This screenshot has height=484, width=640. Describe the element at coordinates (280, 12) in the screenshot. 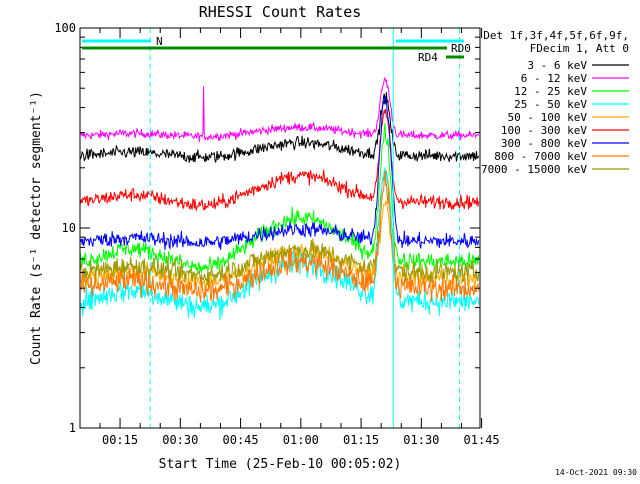

I see `chart-title: RHESSI Count Rates` at that location.